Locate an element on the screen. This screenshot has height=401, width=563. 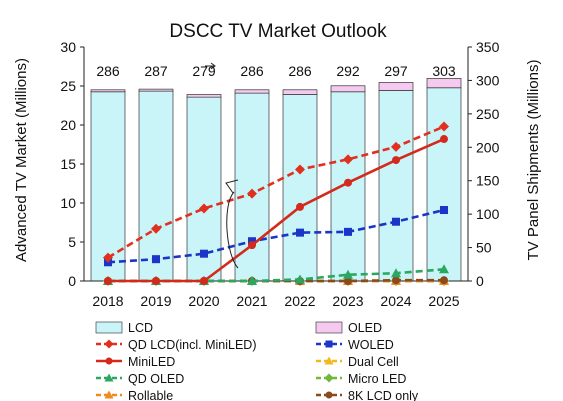
bar-lcd-2025 is located at coordinates (444, 184).